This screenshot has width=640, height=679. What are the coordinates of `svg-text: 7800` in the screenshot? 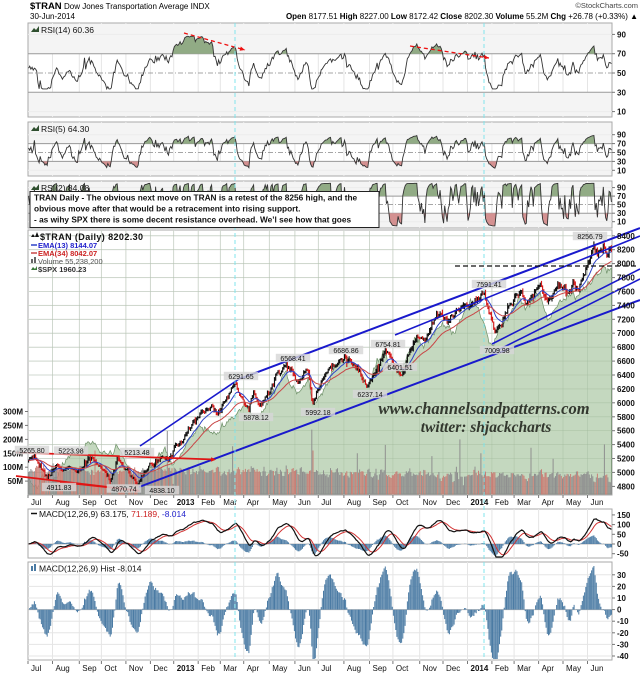 It's located at (626, 278).